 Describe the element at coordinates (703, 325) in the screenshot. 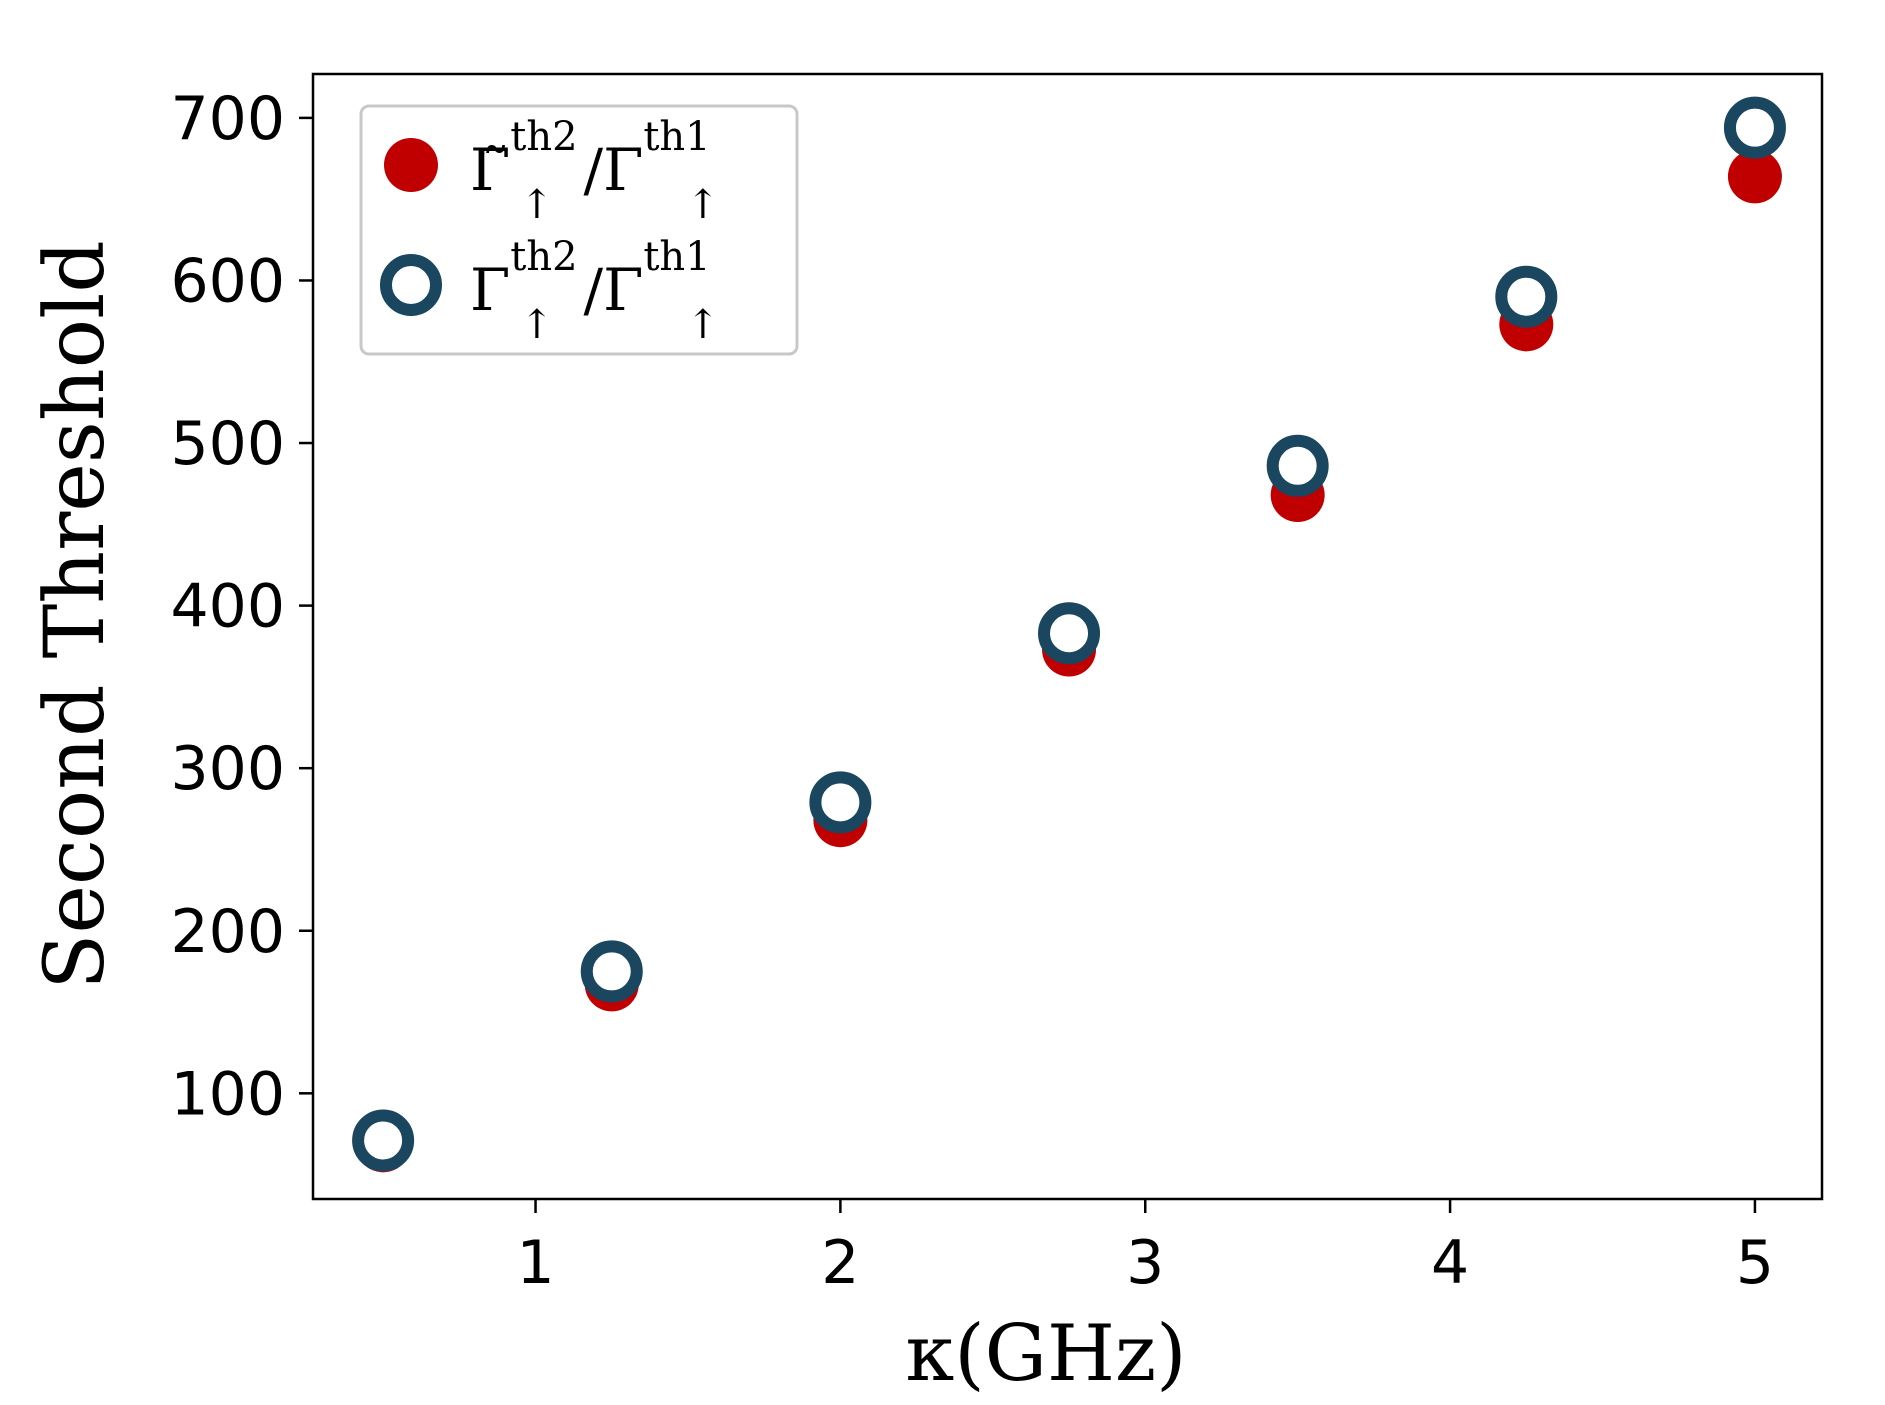

I see `legend-2-sub2: ↑` at that location.